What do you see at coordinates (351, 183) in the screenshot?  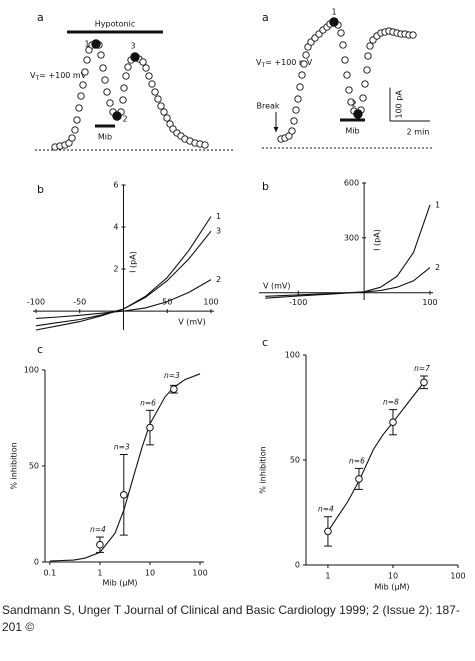 I see `y-tick-label: 600` at bounding box center [351, 183].